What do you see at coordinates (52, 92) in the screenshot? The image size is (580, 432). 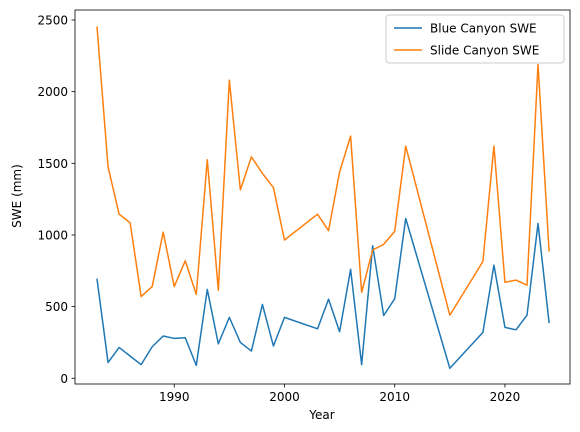 I see `y-tick-label: 2000` at bounding box center [52, 92].